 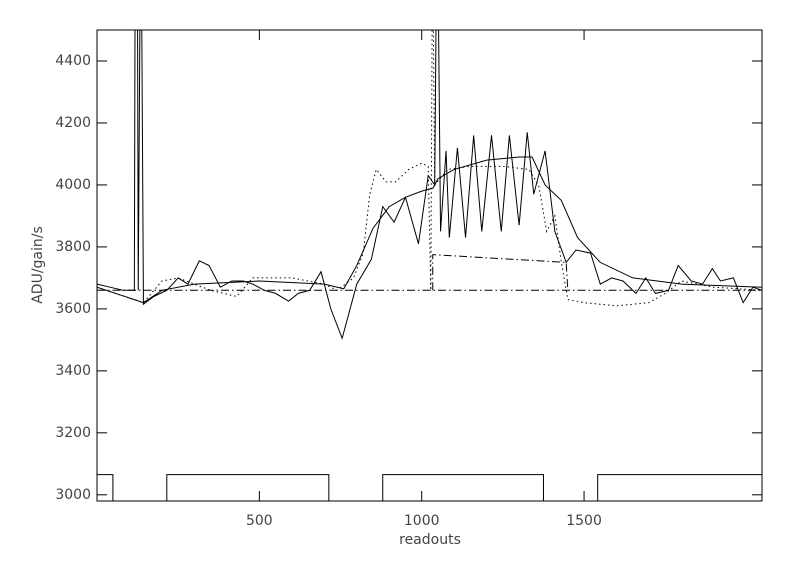 What do you see at coordinates (73, 185) in the screenshot?
I see `y-tick-label: 4000` at bounding box center [73, 185].